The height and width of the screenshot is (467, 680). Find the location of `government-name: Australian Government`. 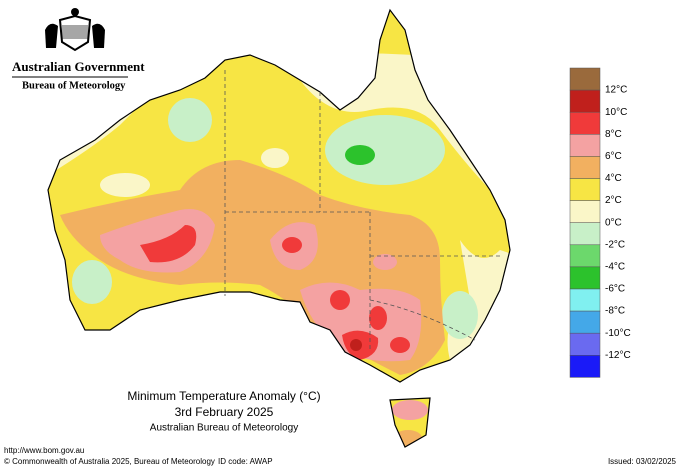

government-name: Australian Government is located at coordinates (78, 66).